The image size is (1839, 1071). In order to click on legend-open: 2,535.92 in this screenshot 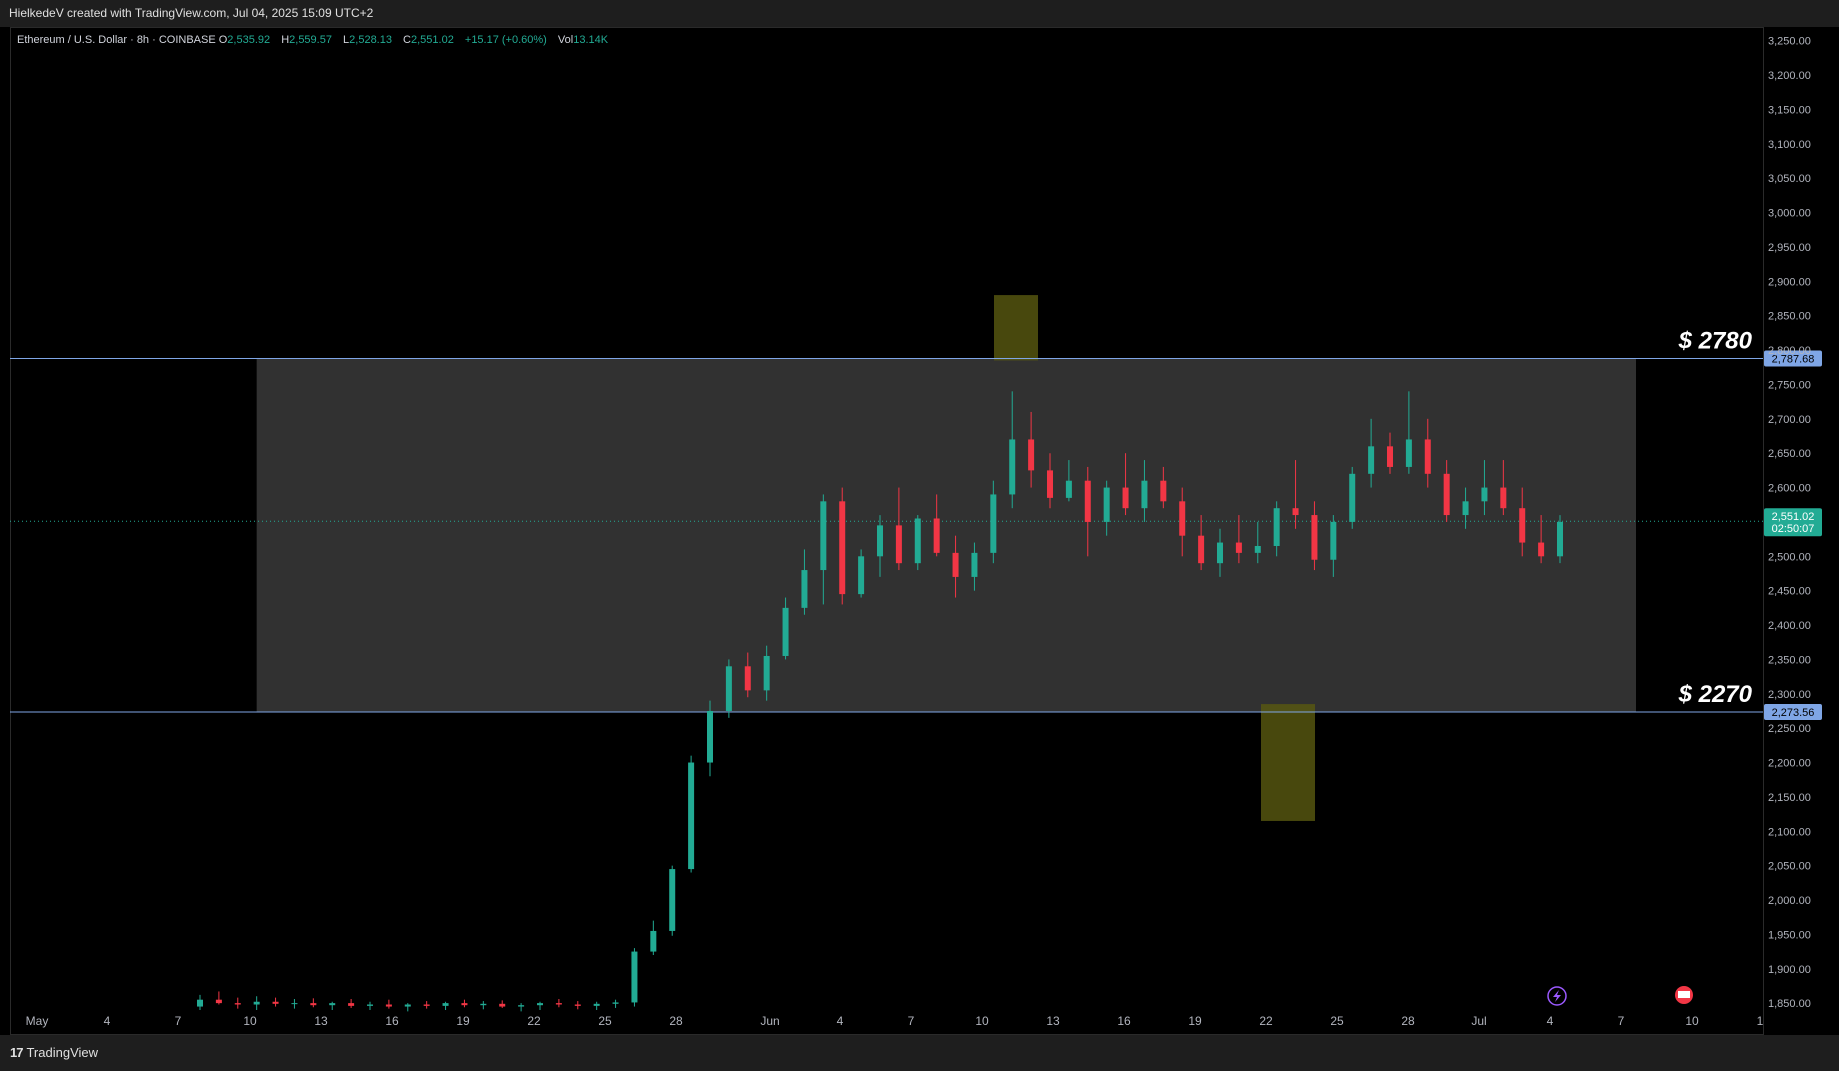, I will do `click(249, 40)`.